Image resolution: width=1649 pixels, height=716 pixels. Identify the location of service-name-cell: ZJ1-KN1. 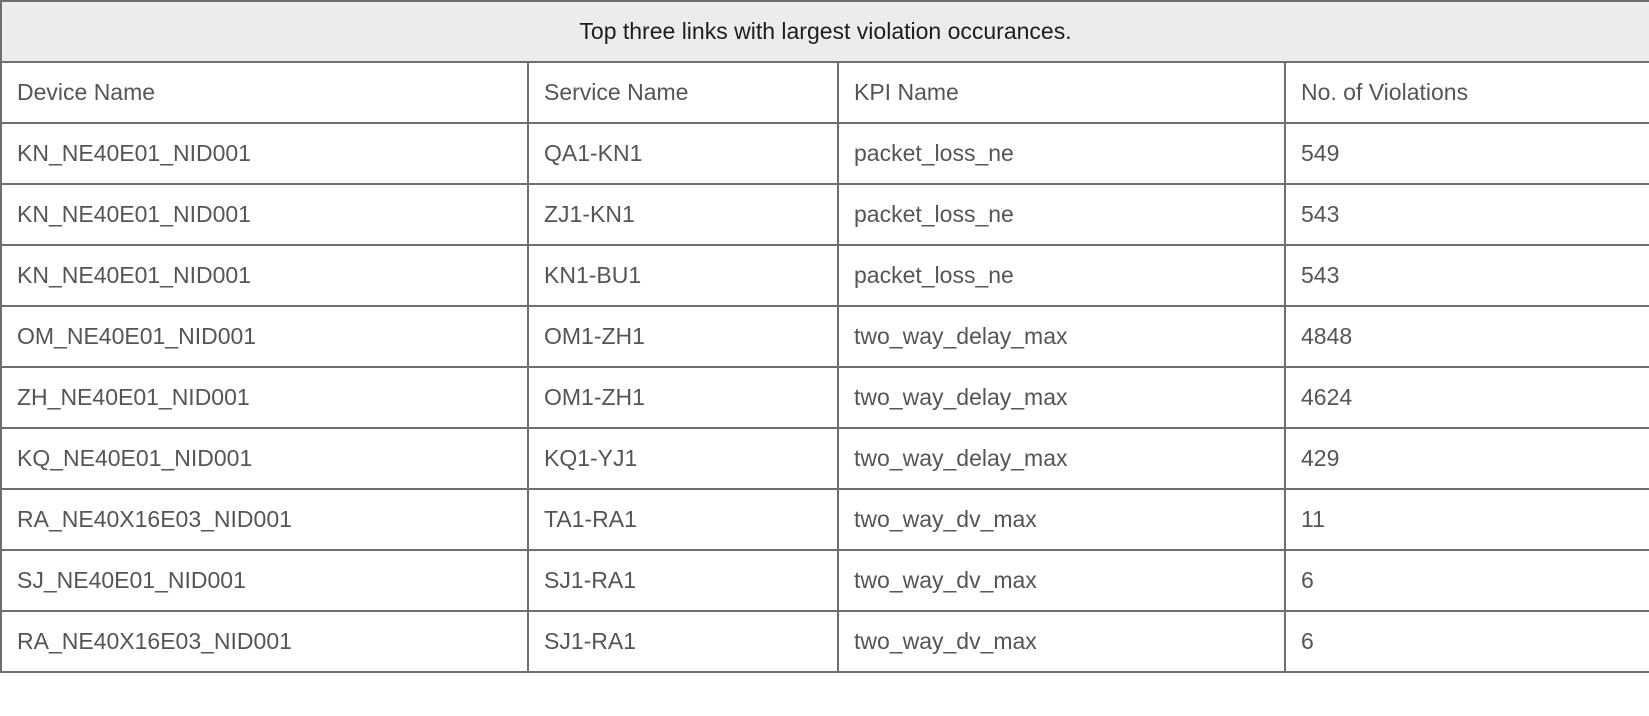
(683, 214).